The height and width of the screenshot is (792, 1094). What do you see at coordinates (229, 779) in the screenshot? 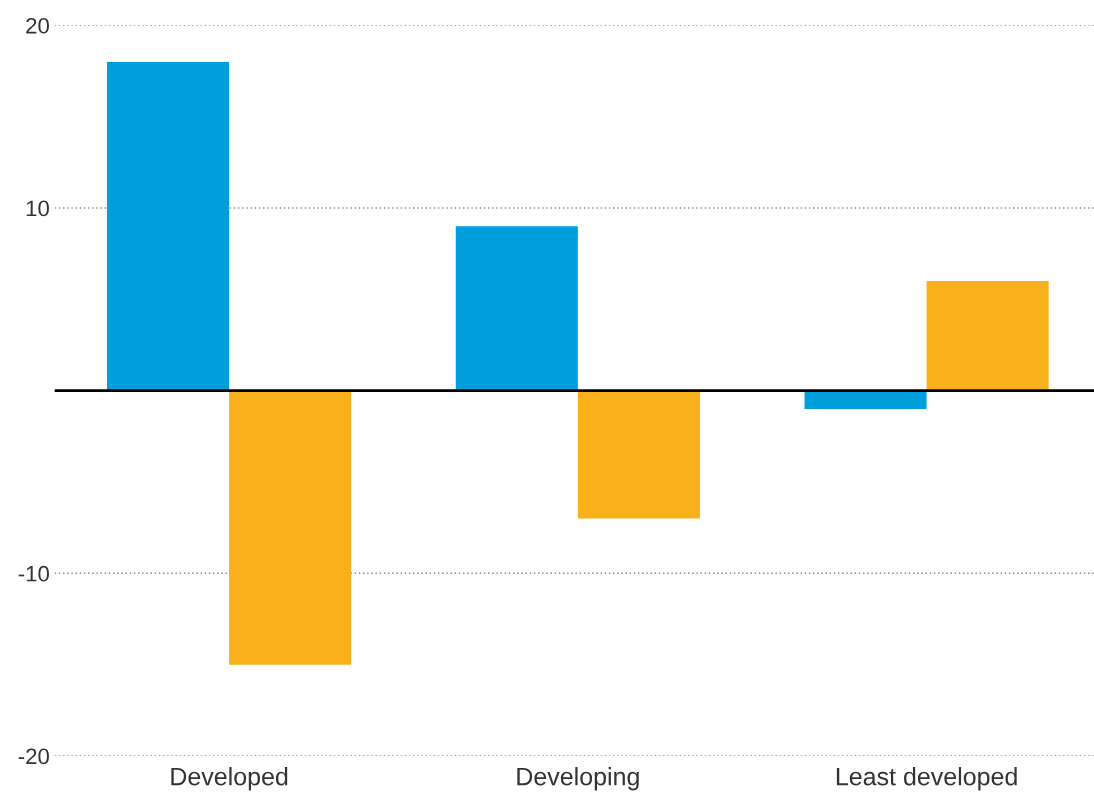
I see `x-tick-label: Developed` at bounding box center [229, 779].